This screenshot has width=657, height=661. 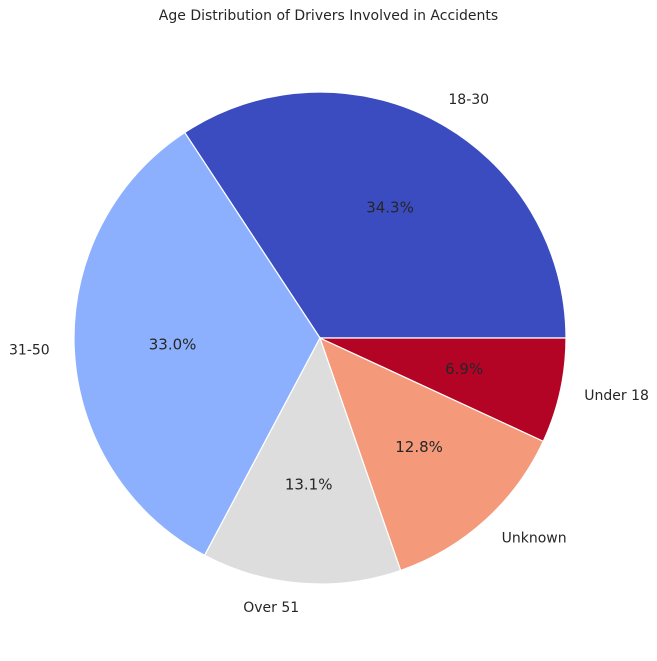 I want to click on slice-label-under-18: Under 18, so click(x=616, y=396).